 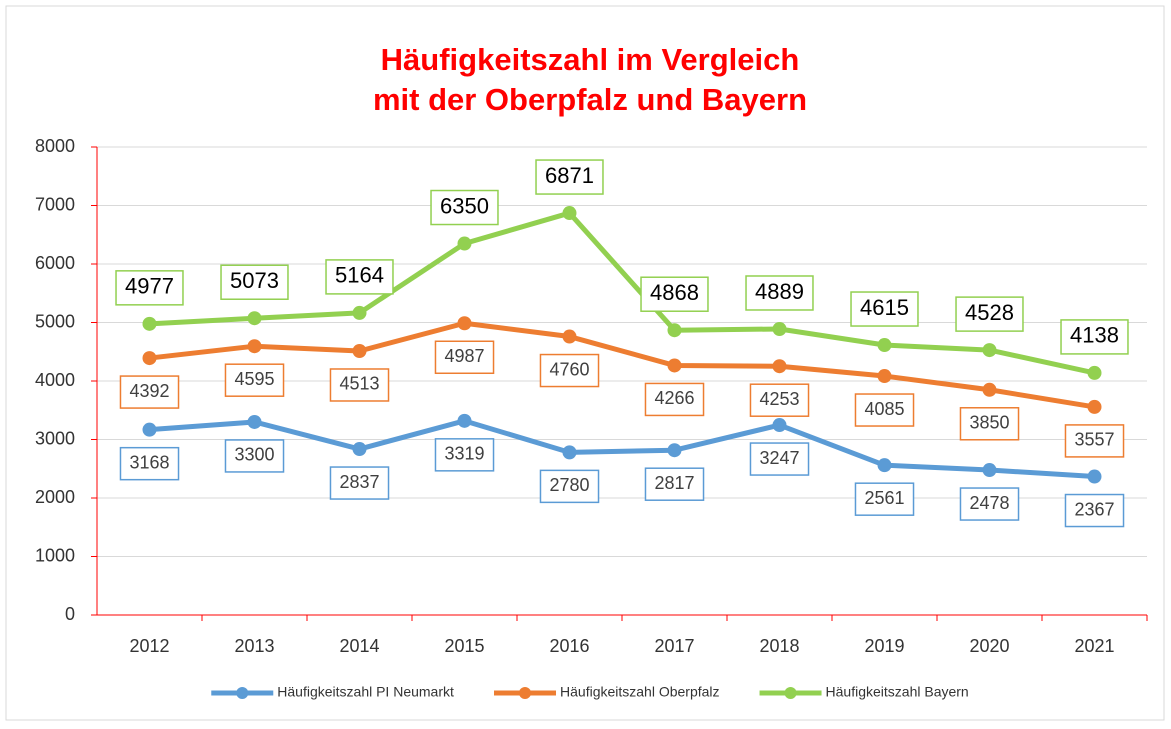 What do you see at coordinates (359, 646) in the screenshot?
I see `x-tick-label: 2014` at bounding box center [359, 646].